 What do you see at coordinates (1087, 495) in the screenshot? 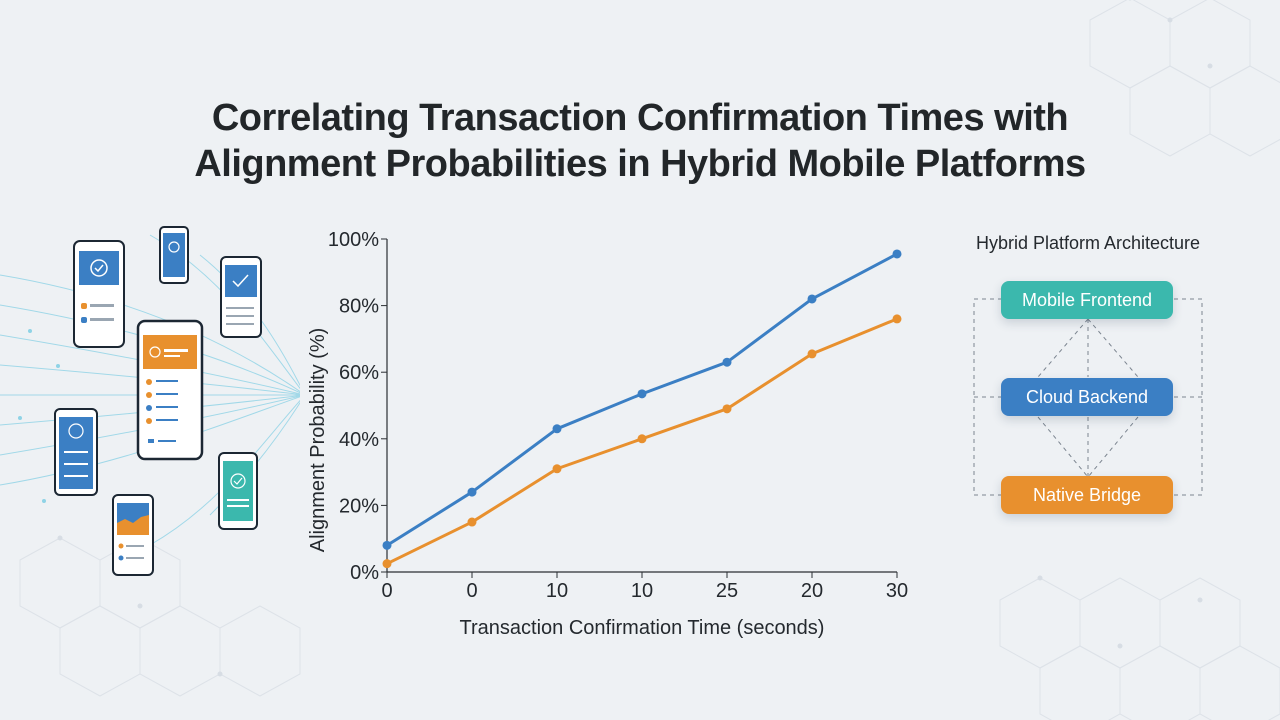
I see `native-bridge-node: Native Bridge` at bounding box center [1087, 495].